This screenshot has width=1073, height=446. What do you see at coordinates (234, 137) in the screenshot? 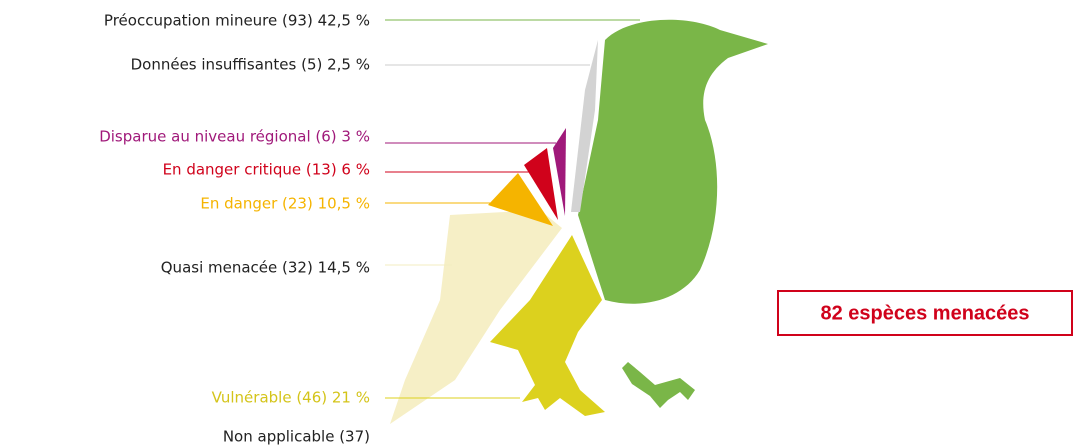
I see `legend-label: Disparue au niveau régional (6) 3 %` at bounding box center [234, 137].